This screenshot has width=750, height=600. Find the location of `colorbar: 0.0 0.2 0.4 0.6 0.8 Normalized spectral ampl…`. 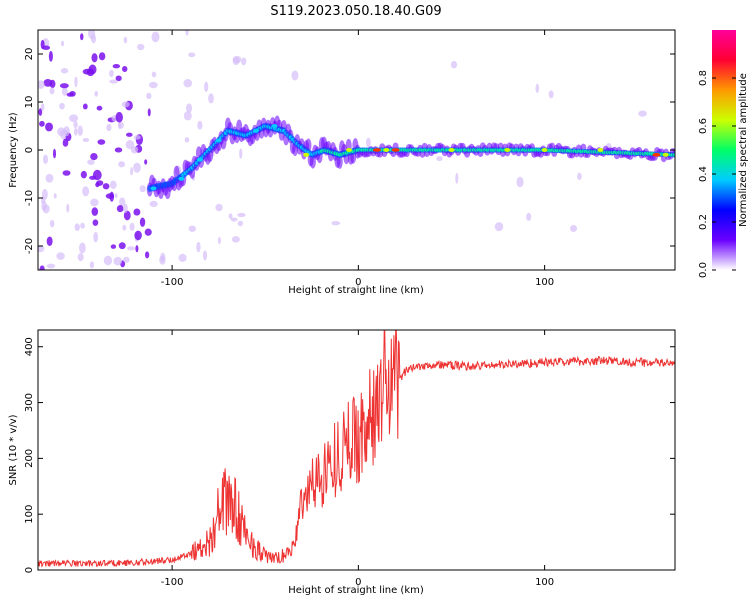

colorbar: 0.0 0.2 0.4 0.6 0.8 Normalized spectral ampl… is located at coordinates (723, 154).